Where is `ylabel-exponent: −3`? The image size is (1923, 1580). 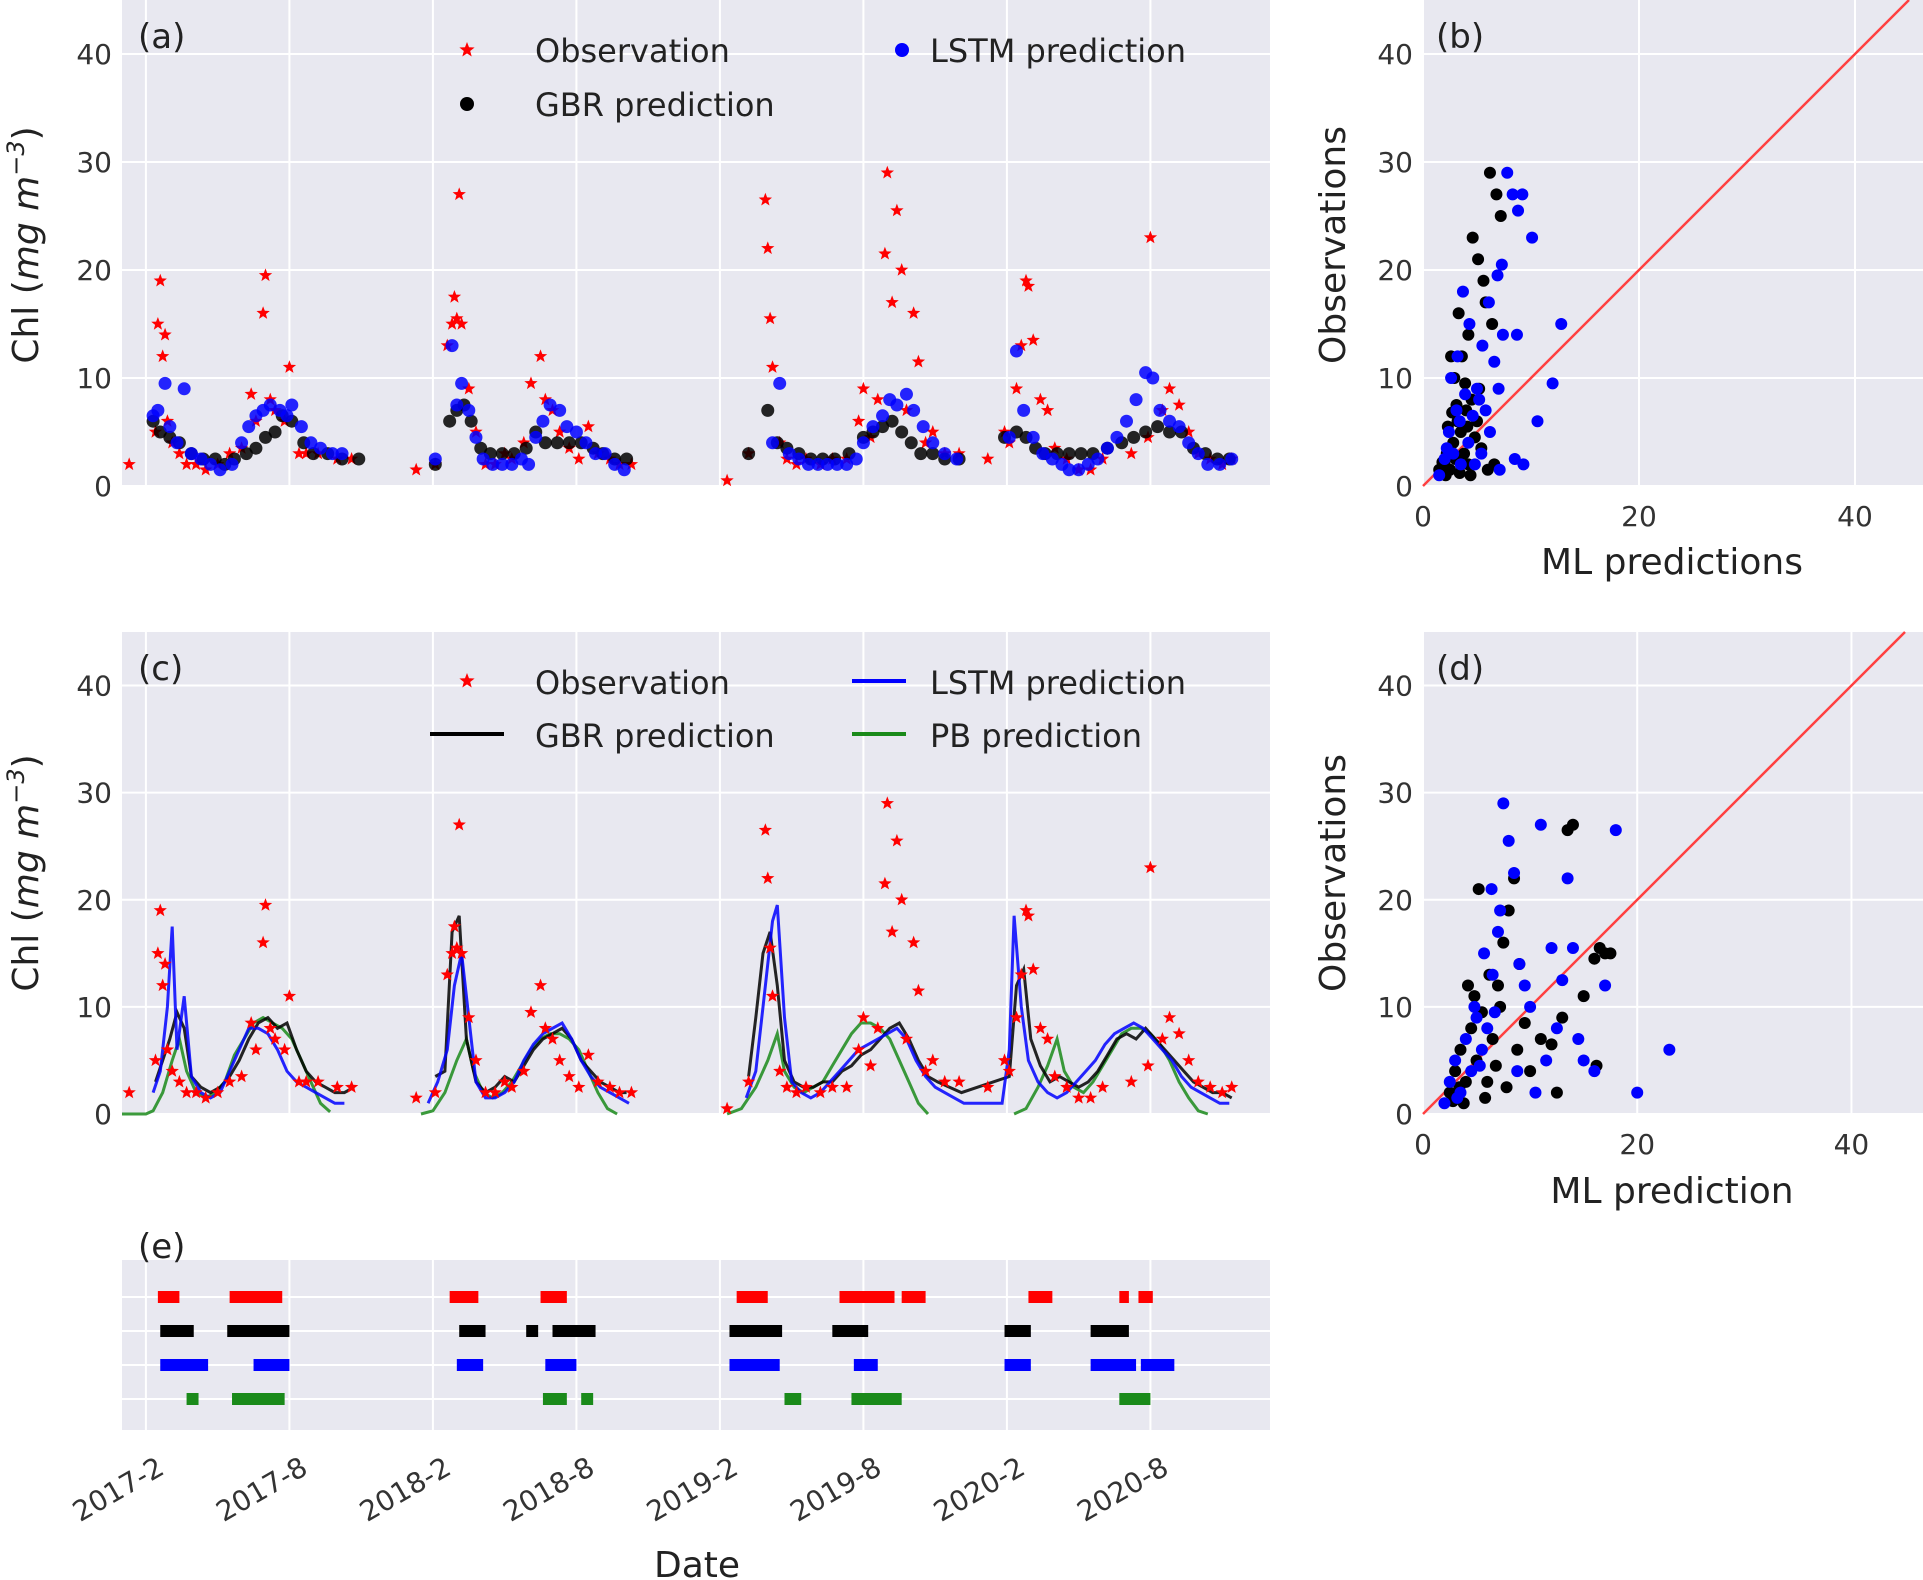 ylabel-exponent: −3 is located at coordinates (16, 157).